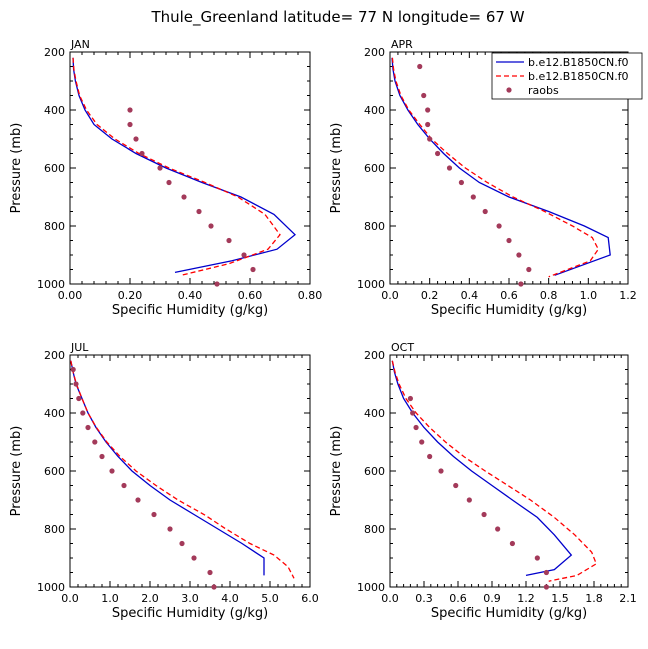  I want to click on x-tick-label: 1.2, so click(628, 295).